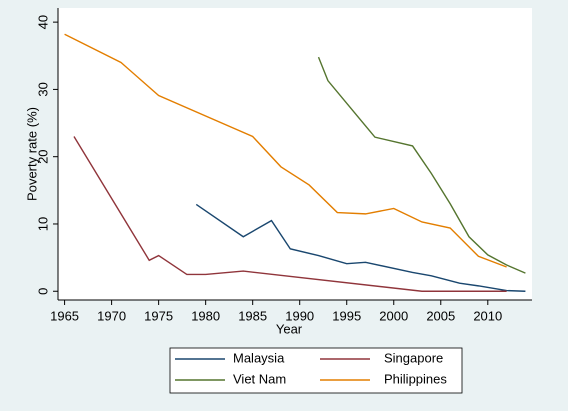 This screenshot has height=411, width=568. I want to click on y-tick-label: 0, so click(42, 291).